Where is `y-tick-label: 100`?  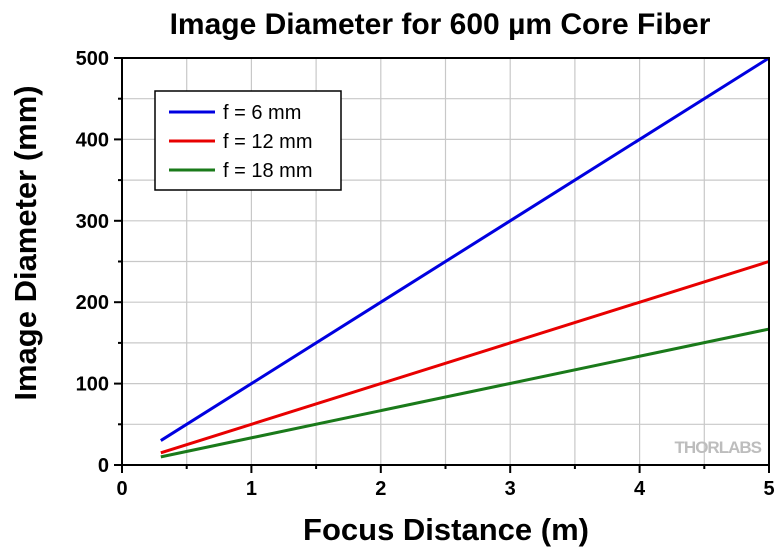
y-tick-label: 100 is located at coordinates (92, 385).